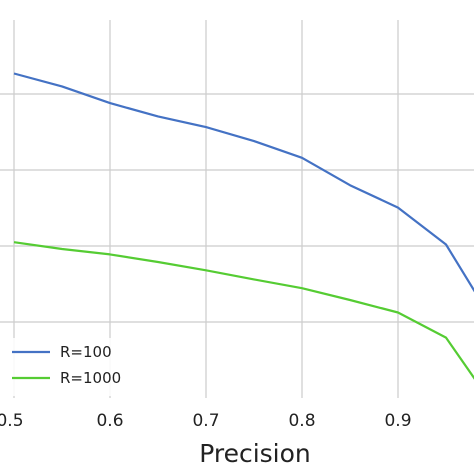 The image size is (474, 474). I want to click on legend-box, so click(68, 367).